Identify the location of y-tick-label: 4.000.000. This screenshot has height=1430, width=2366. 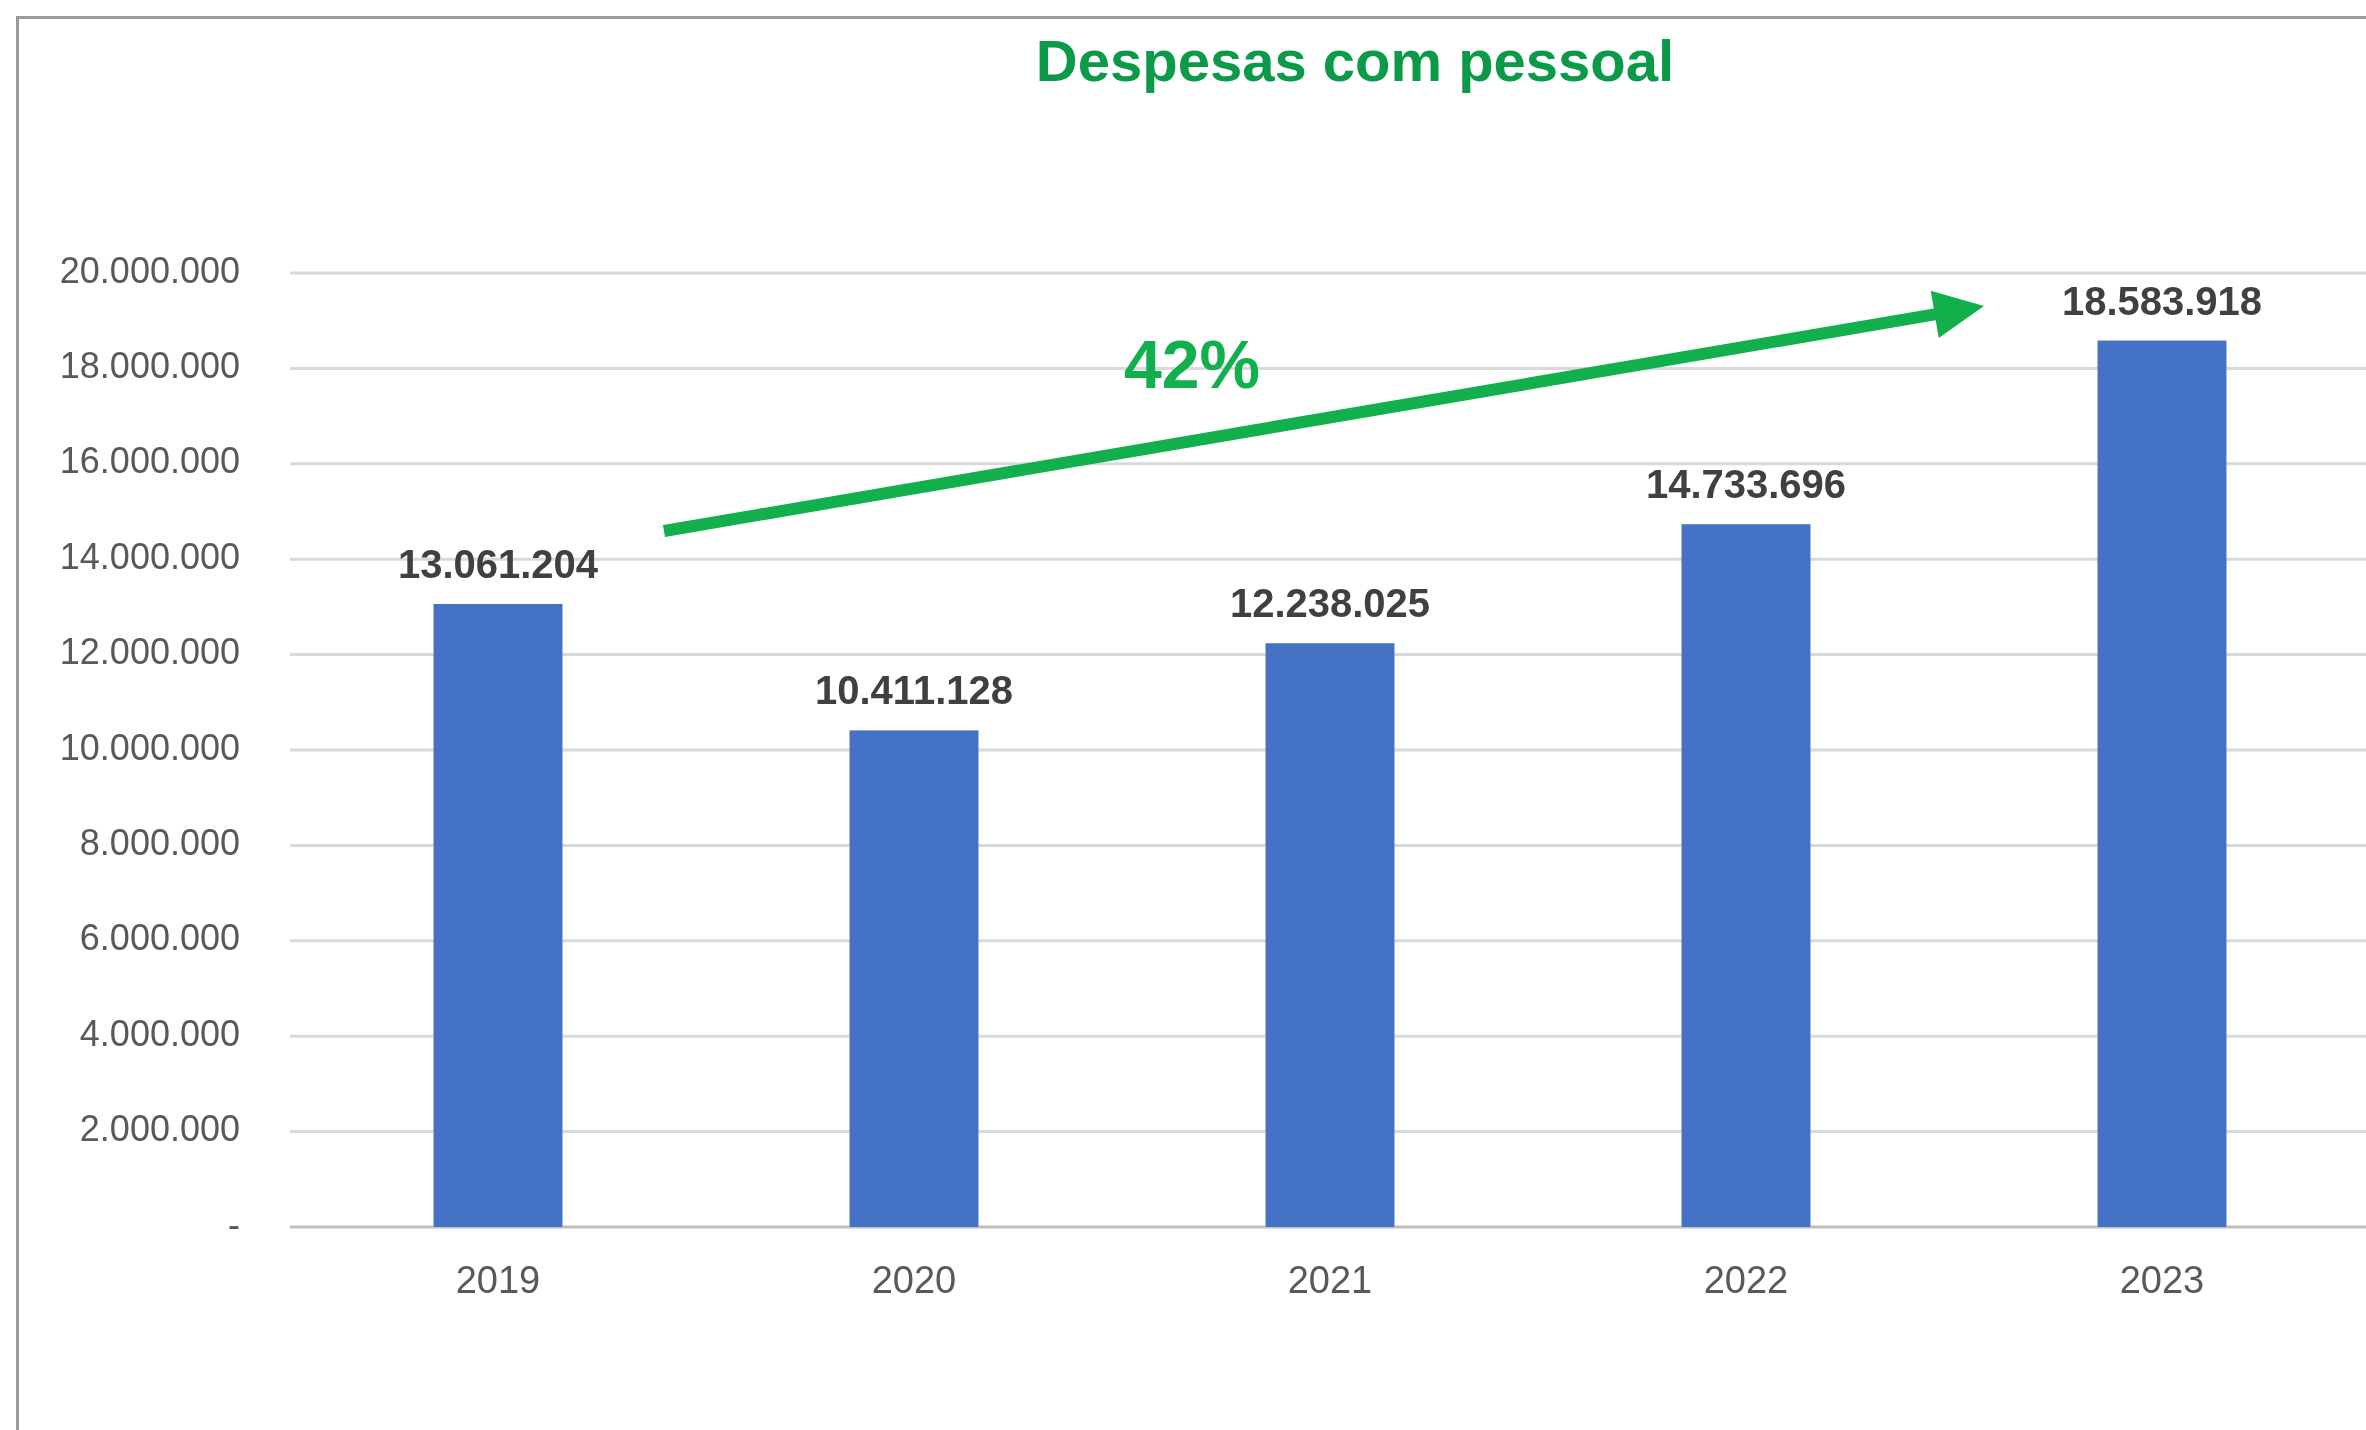
(159, 1033).